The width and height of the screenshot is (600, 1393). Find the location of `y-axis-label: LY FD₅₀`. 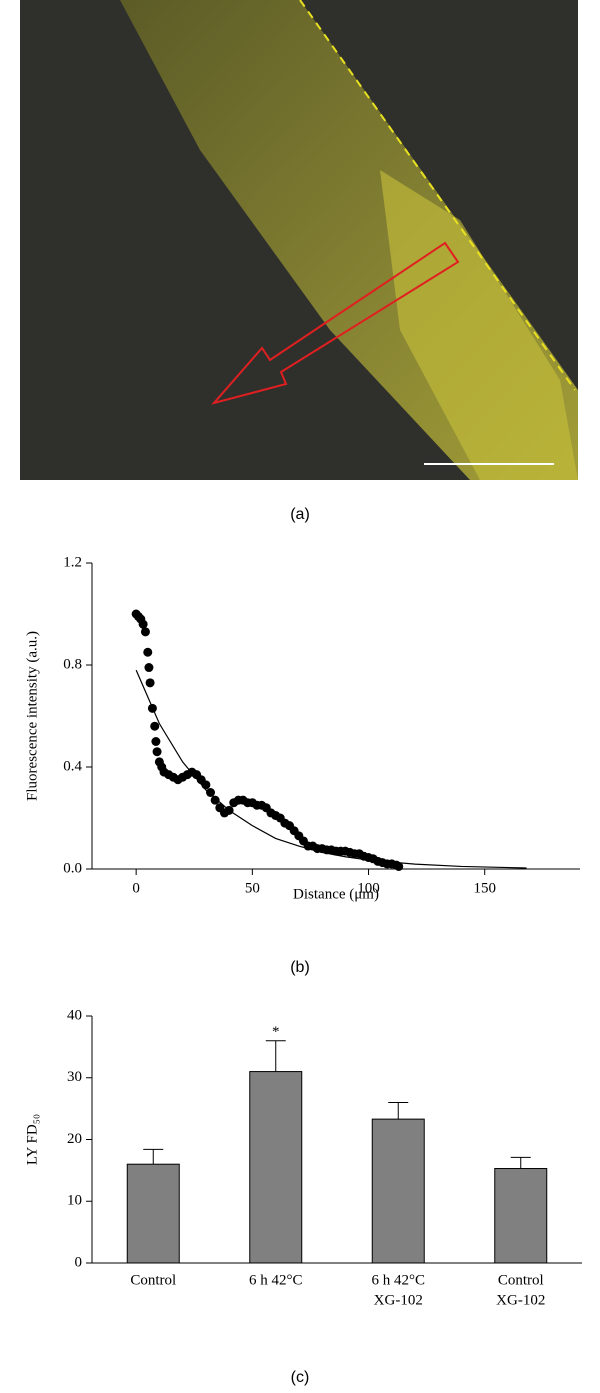

y-axis-label: LY FD₅₀ is located at coordinates (32, 1139).